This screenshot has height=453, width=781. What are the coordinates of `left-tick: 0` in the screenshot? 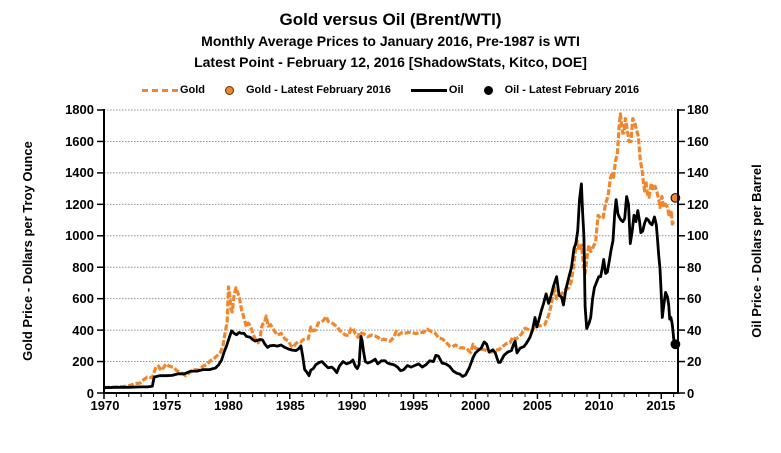 It's located at (90, 393).